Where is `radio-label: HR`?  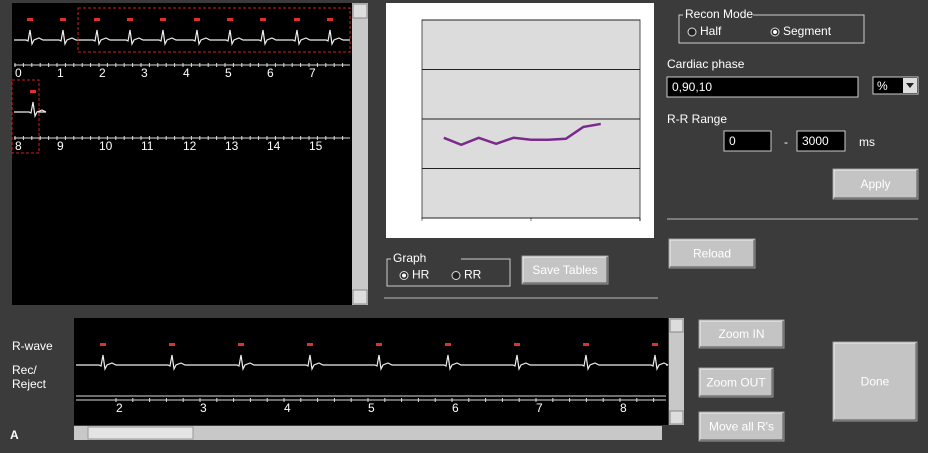
radio-label: HR is located at coordinates (421, 275).